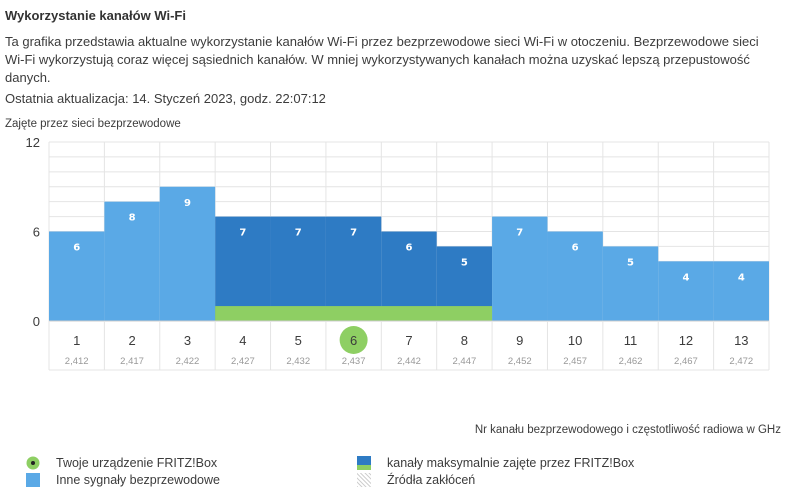  What do you see at coordinates (67, 98) in the screenshot?
I see `last-updated-label: Ostatnia aktualizacja:` at bounding box center [67, 98].